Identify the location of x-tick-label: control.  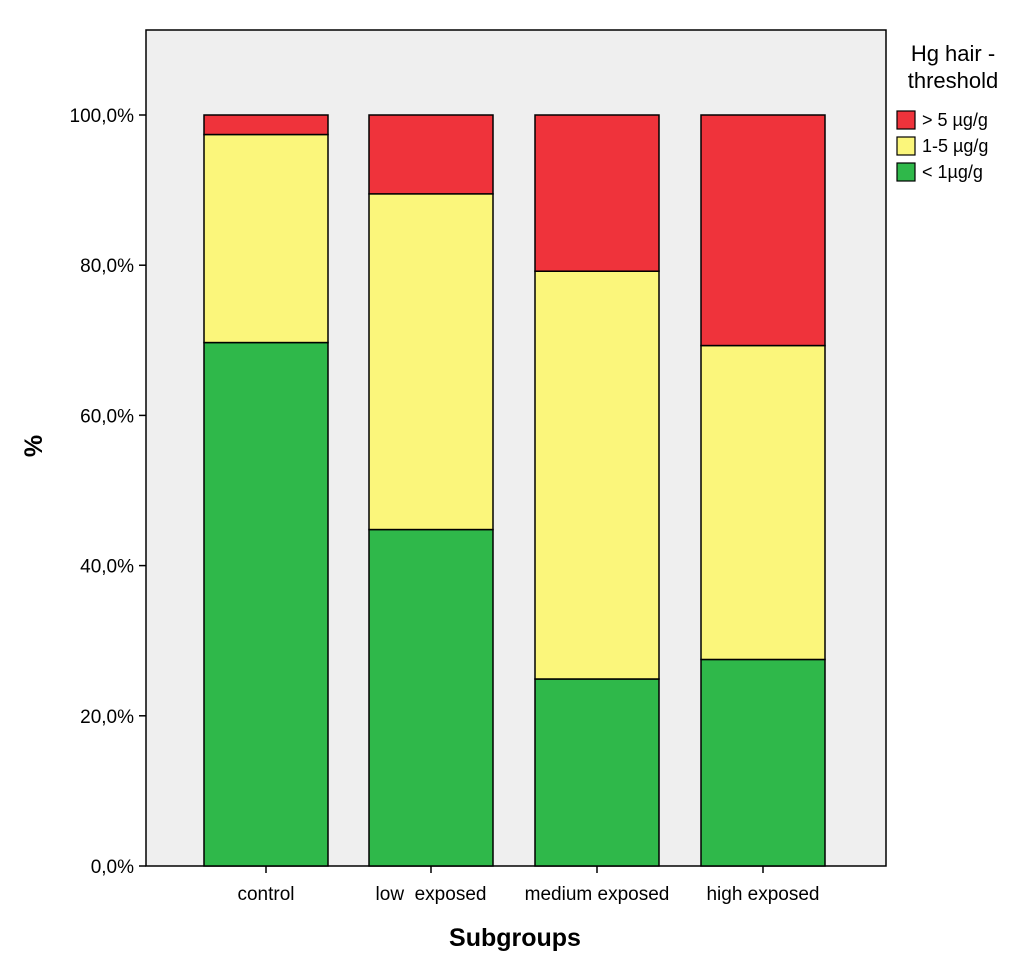
(265, 894).